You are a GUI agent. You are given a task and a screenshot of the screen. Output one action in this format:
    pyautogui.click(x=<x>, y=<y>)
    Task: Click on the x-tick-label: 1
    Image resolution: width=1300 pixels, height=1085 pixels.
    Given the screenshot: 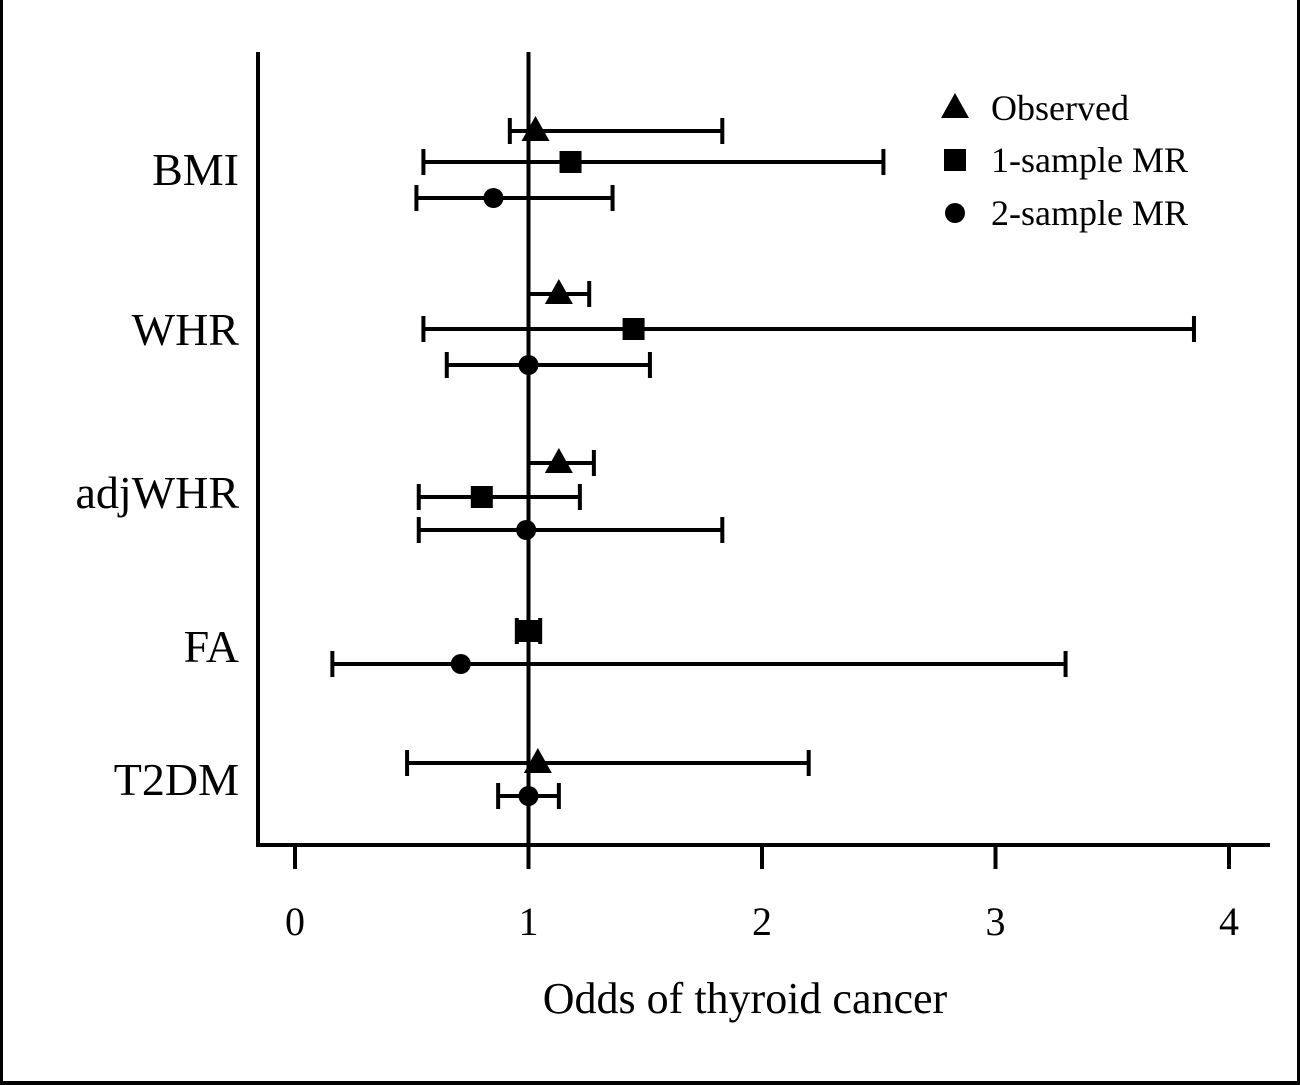 What is the action you would take?
    pyautogui.click(x=529, y=921)
    